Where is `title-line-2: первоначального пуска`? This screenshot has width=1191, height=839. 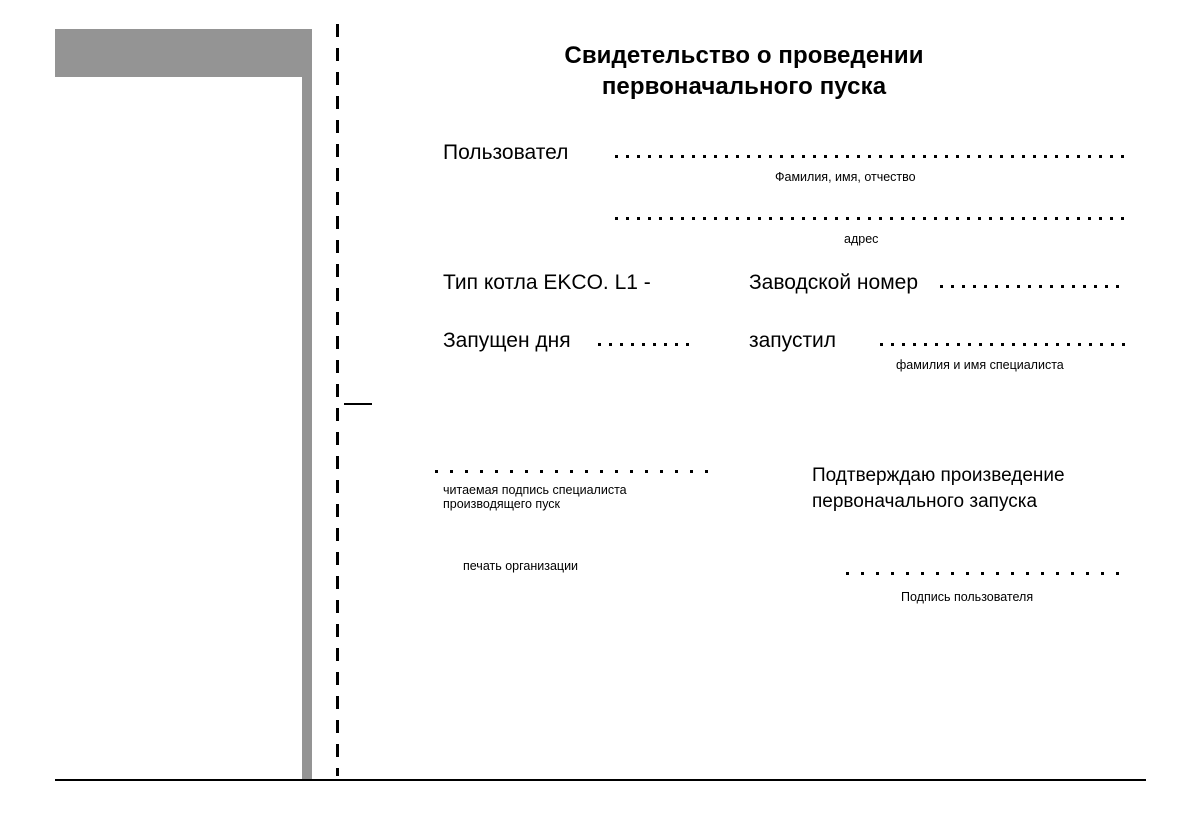
title-line-2: первоначального пуска is located at coordinates (744, 86).